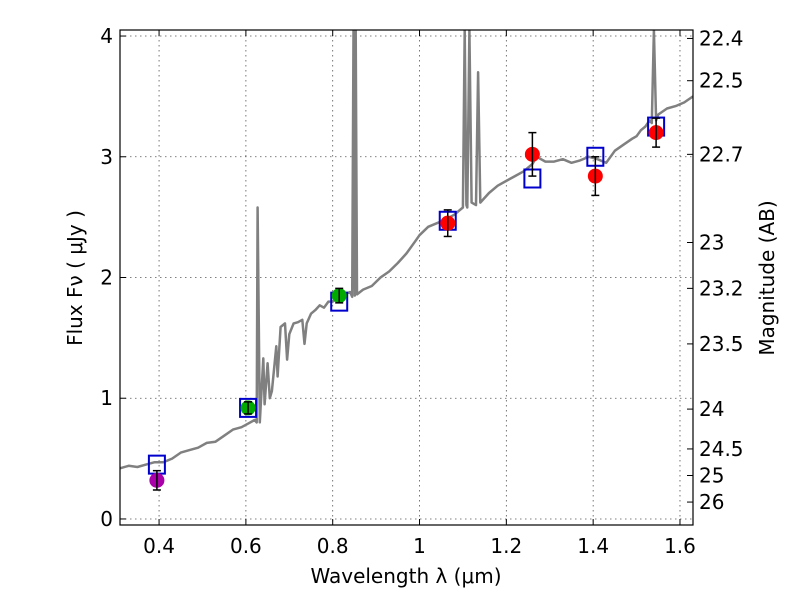  What do you see at coordinates (721, 154) in the screenshot?
I see `y2-tick-label: 22.7` at bounding box center [721, 154].